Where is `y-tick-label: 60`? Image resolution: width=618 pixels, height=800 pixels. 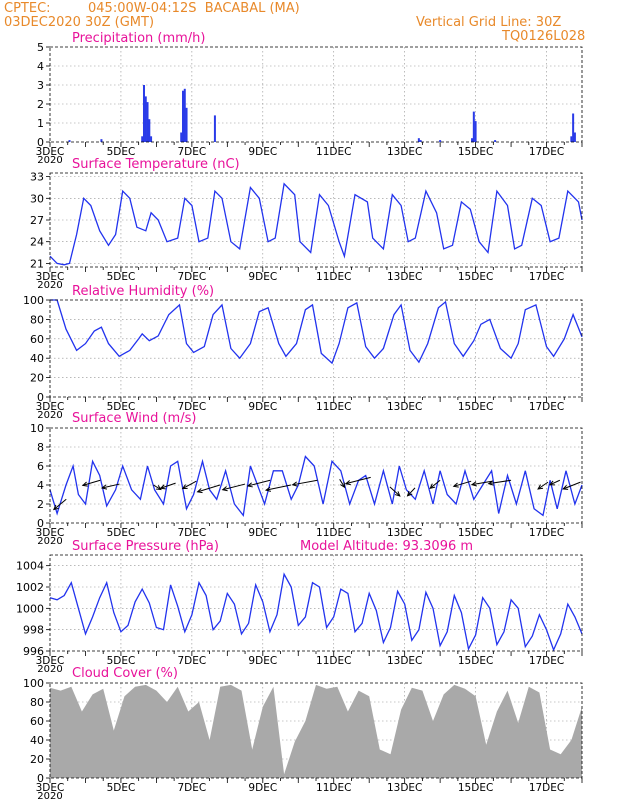 y-tick-label: 60 is located at coordinates (37, 339).